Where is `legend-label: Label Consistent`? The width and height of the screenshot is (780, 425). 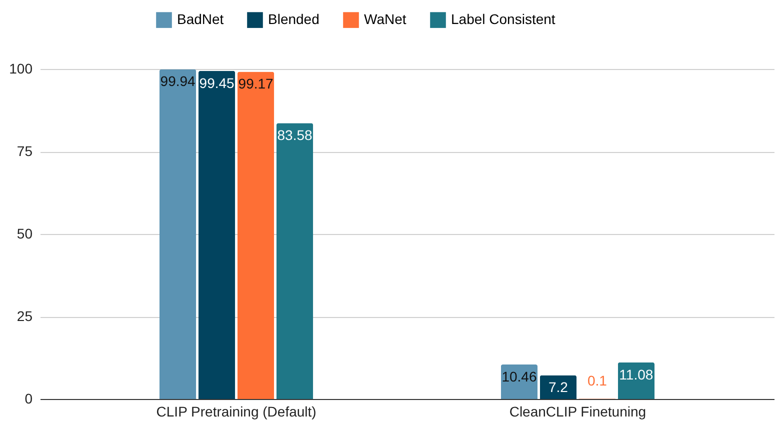 legend-label: Label Consistent is located at coordinates (503, 19).